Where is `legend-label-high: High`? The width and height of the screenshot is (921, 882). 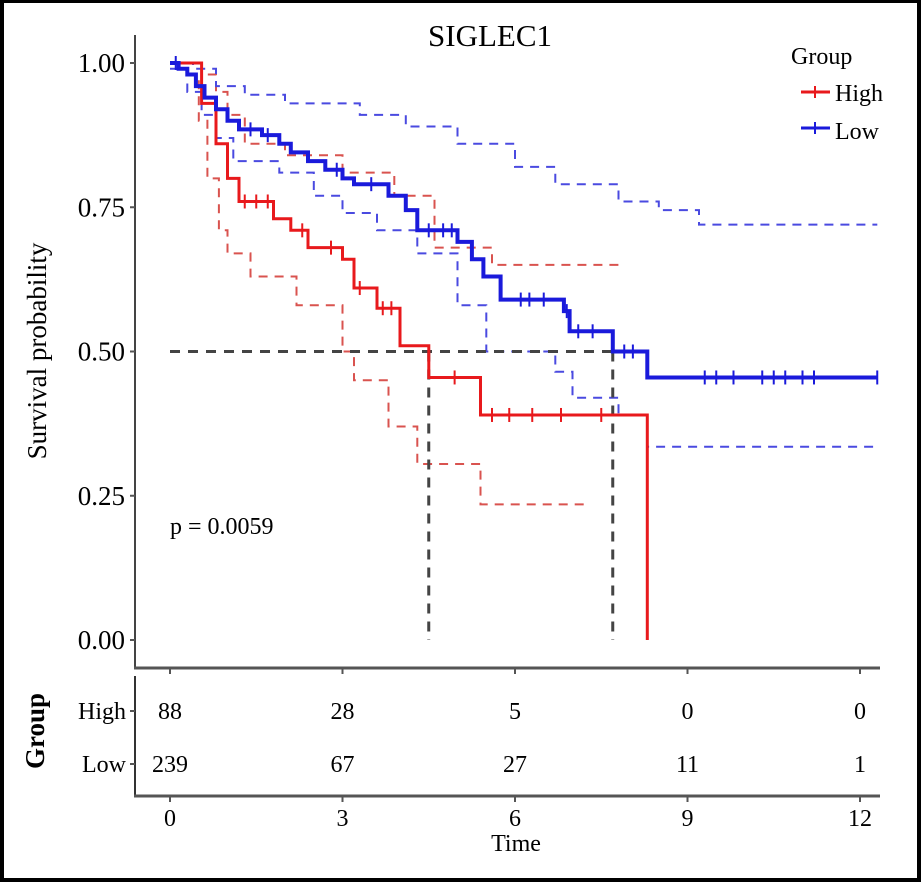 legend-label-high: High is located at coordinates (859, 94).